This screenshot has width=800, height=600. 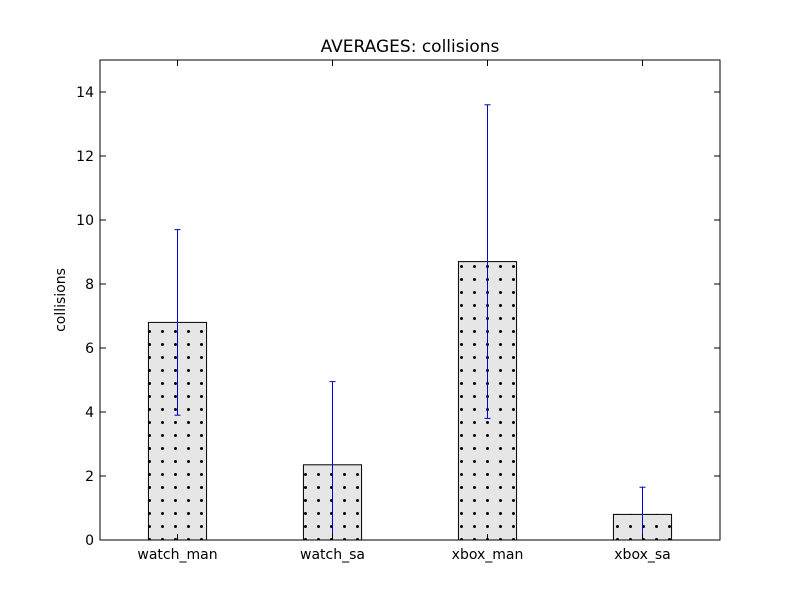 What do you see at coordinates (89, 349) in the screenshot?
I see `y-tick-label: 6` at bounding box center [89, 349].